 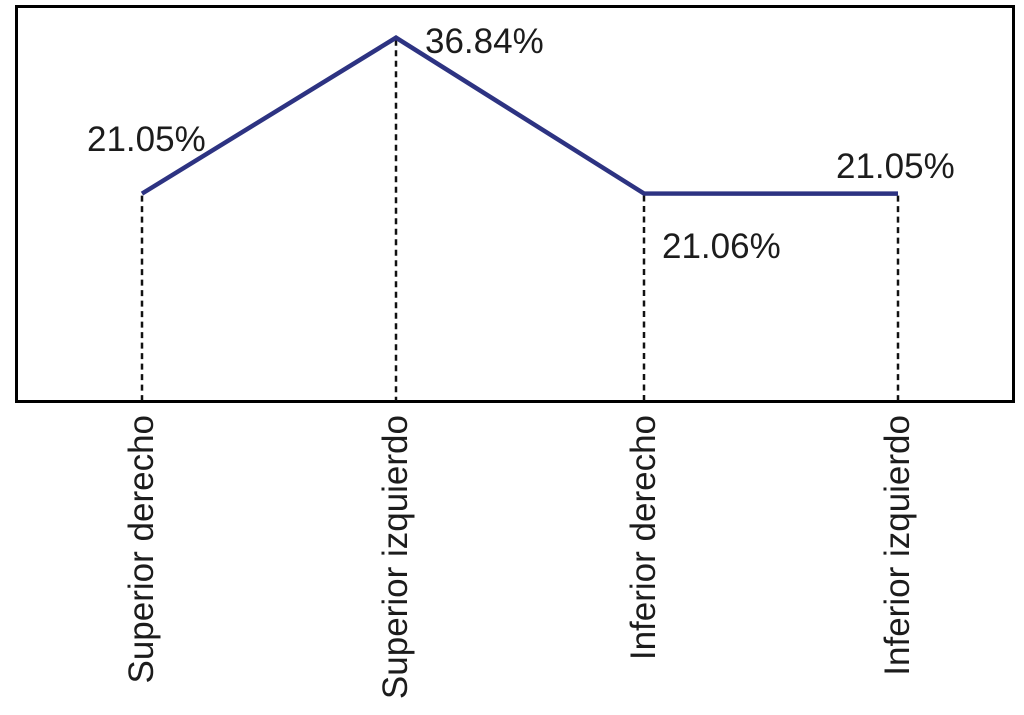 What do you see at coordinates (141, 549) in the screenshot?
I see `category-label-0: Superior derecho` at bounding box center [141, 549].